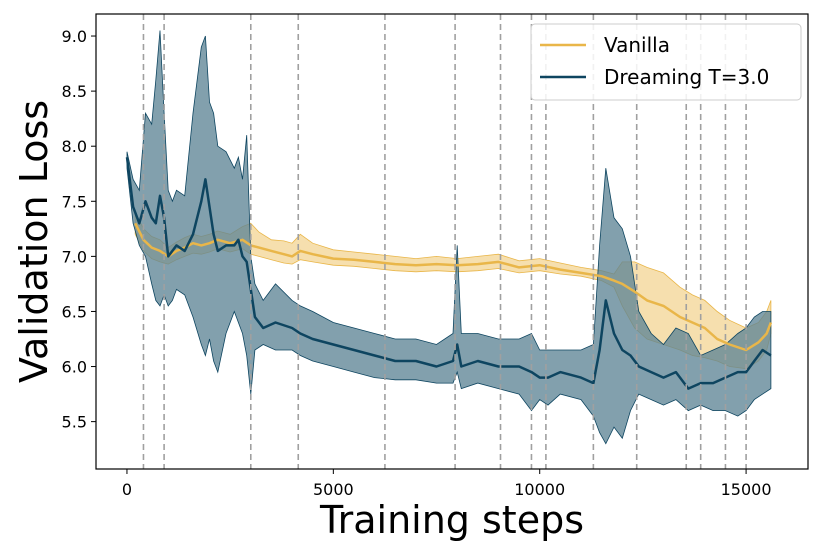 This screenshot has height=554, width=830. I want to click on y-tick-label: 6.0, so click(74, 367).